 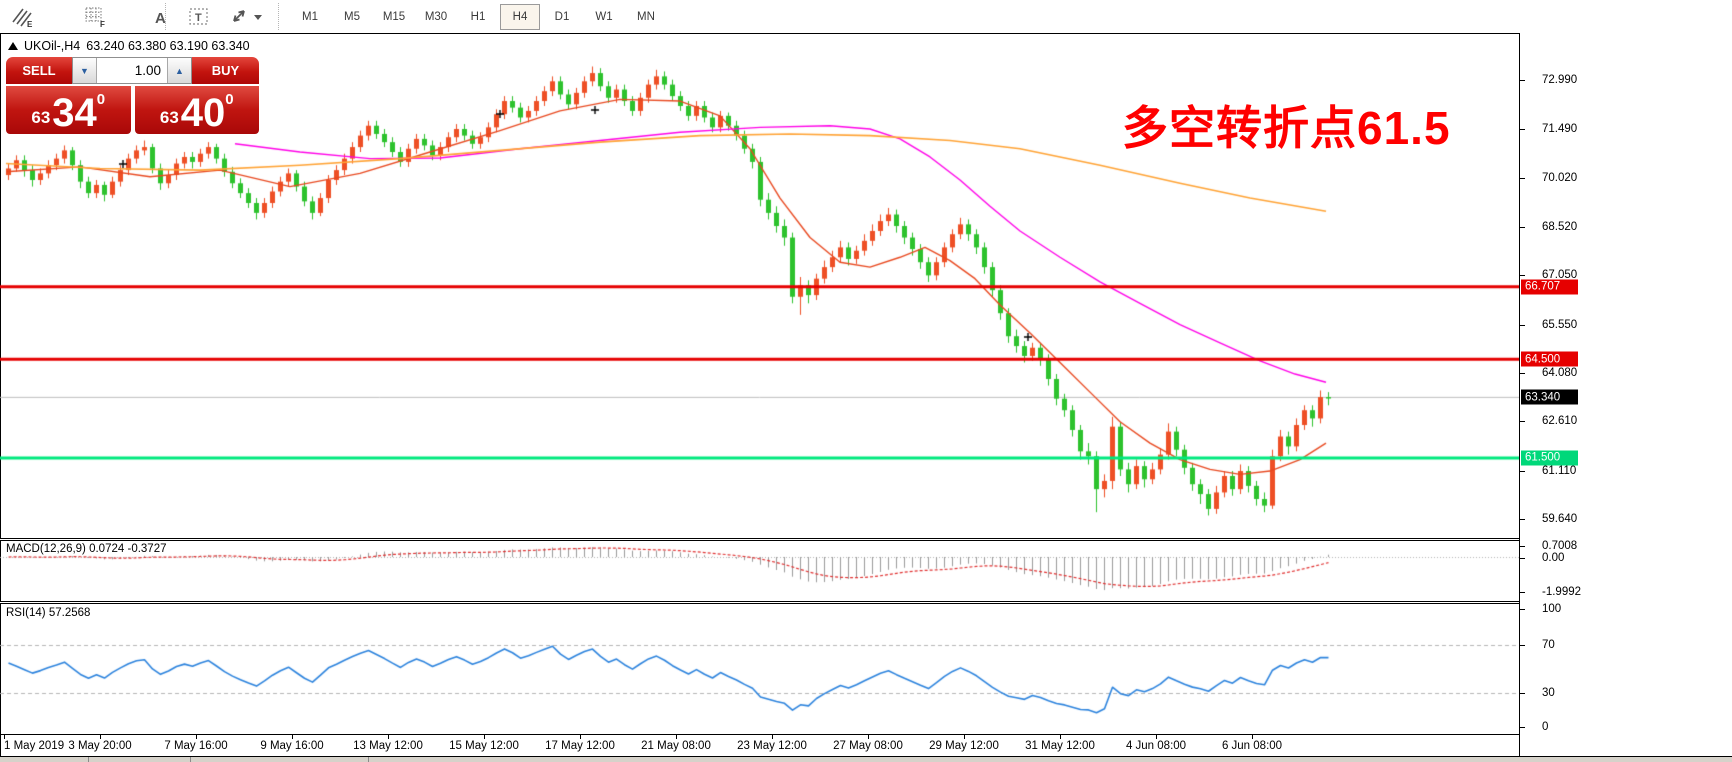 I want to click on buy-price-prefix: 63, so click(x=169, y=117).